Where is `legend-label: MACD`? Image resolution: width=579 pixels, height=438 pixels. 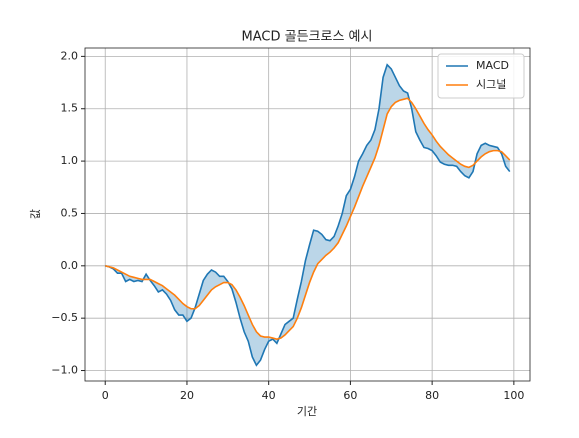 legend-label: MACD is located at coordinates (492, 65).